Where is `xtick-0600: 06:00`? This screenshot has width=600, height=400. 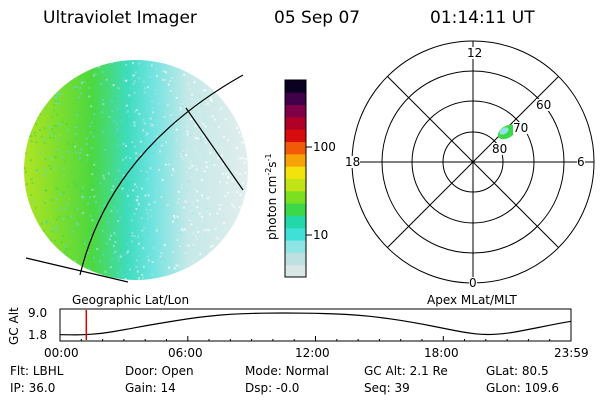
xtick-0600: 06:00 is located at coordinates (185, 353).